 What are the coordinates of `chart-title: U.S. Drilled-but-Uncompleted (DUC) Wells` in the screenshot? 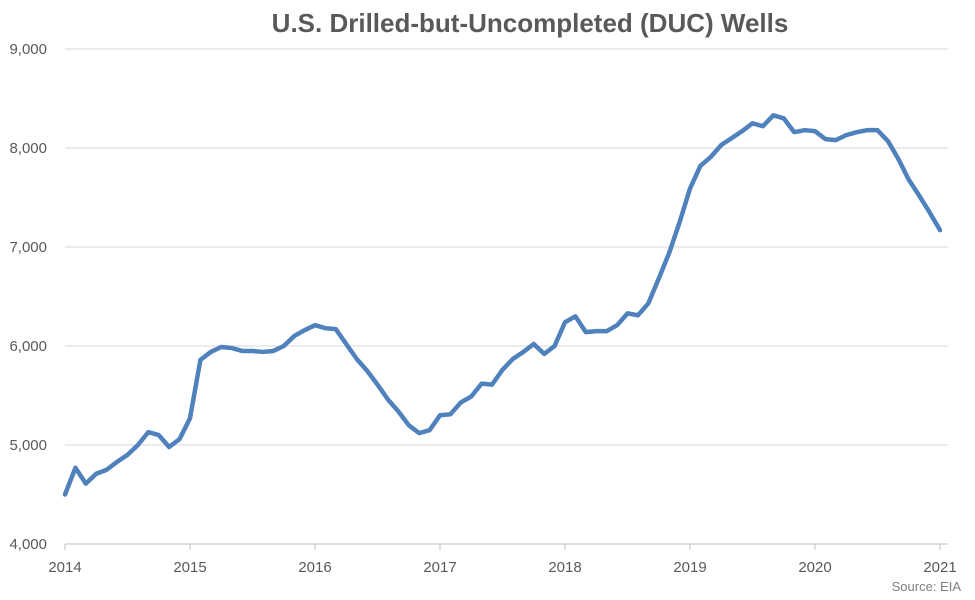 It's located at (530, 23).